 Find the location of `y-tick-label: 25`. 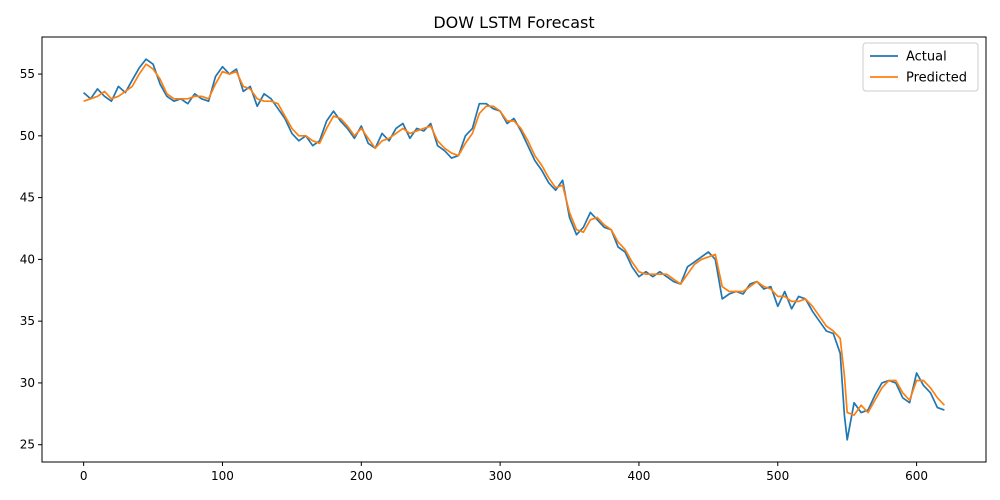

y-tick-label: 25 is located at coordinates (27, 445).